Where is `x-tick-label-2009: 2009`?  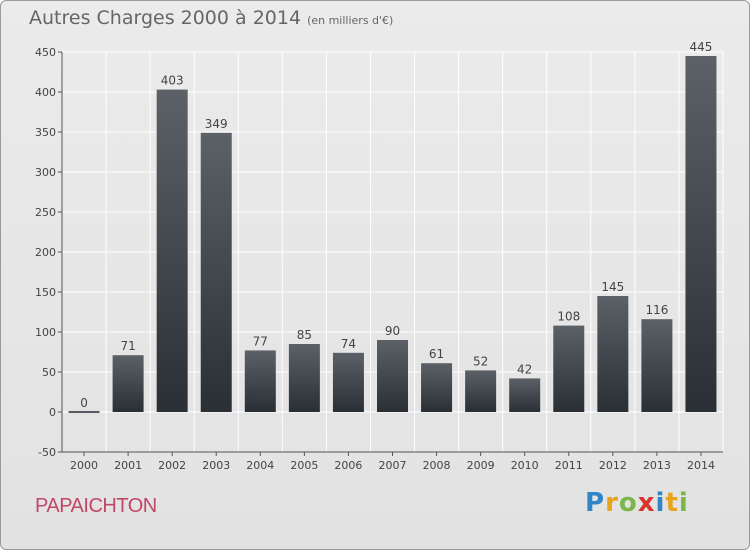
x-tick-label-2009: 2009 is located at coordinates (481, 465).